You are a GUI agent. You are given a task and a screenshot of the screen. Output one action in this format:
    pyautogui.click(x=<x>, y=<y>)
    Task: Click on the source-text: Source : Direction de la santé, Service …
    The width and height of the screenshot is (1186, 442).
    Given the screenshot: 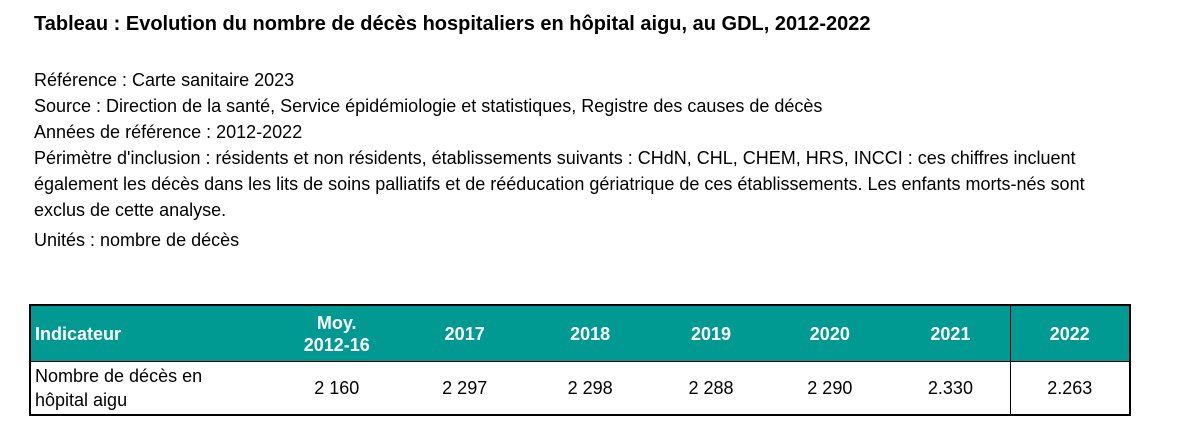 What is the action you would take?
    pyautogui.click(x=428, y=106)
    